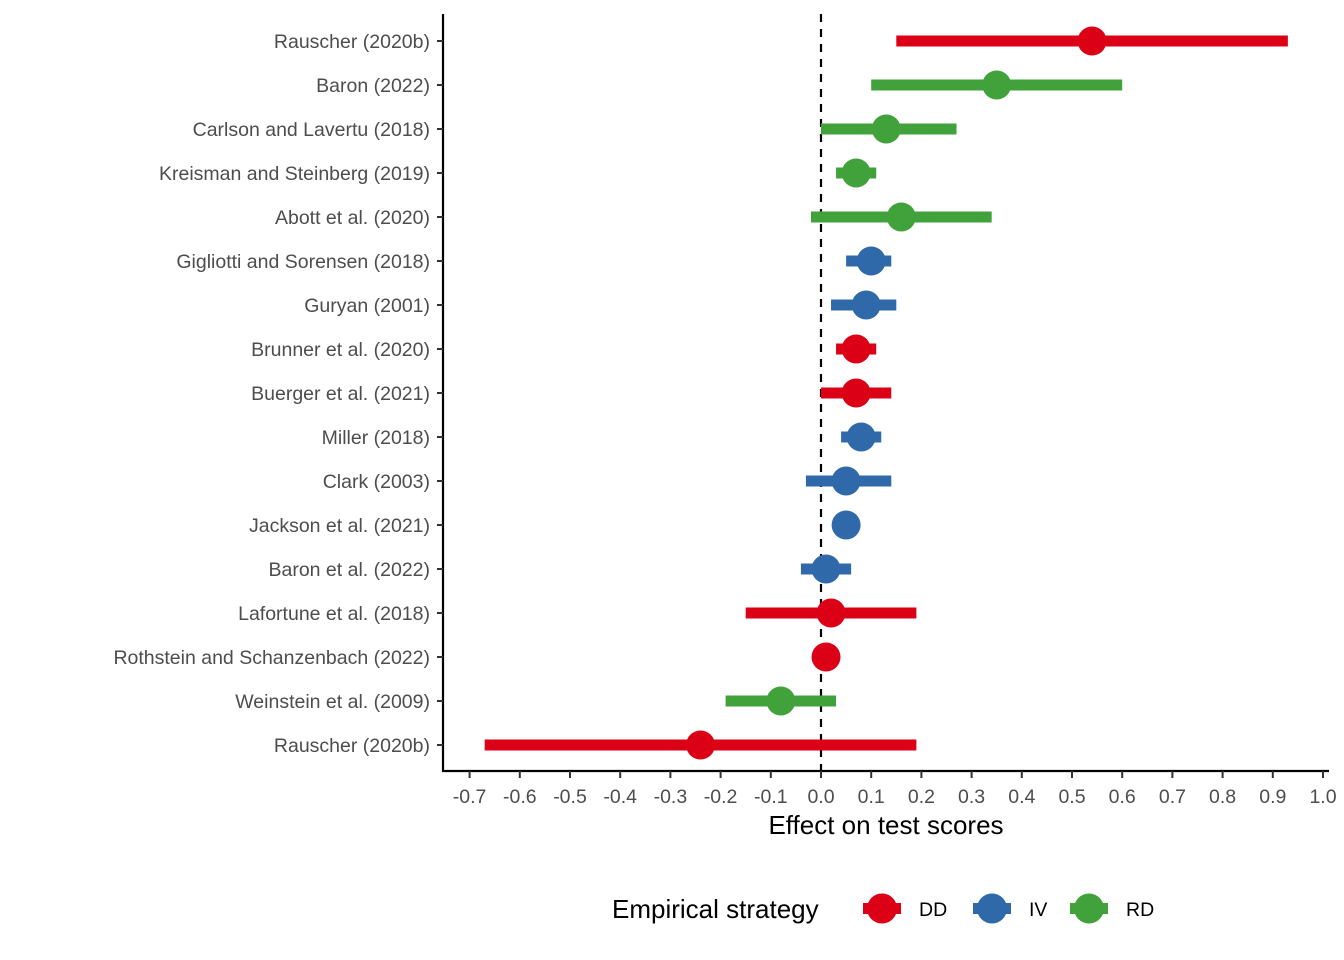 This screenshot has width=1344, height=960. Describe the element at coordinates (871, 797) in the screenshot. I see `x-tick-label: 0.1` at that location.